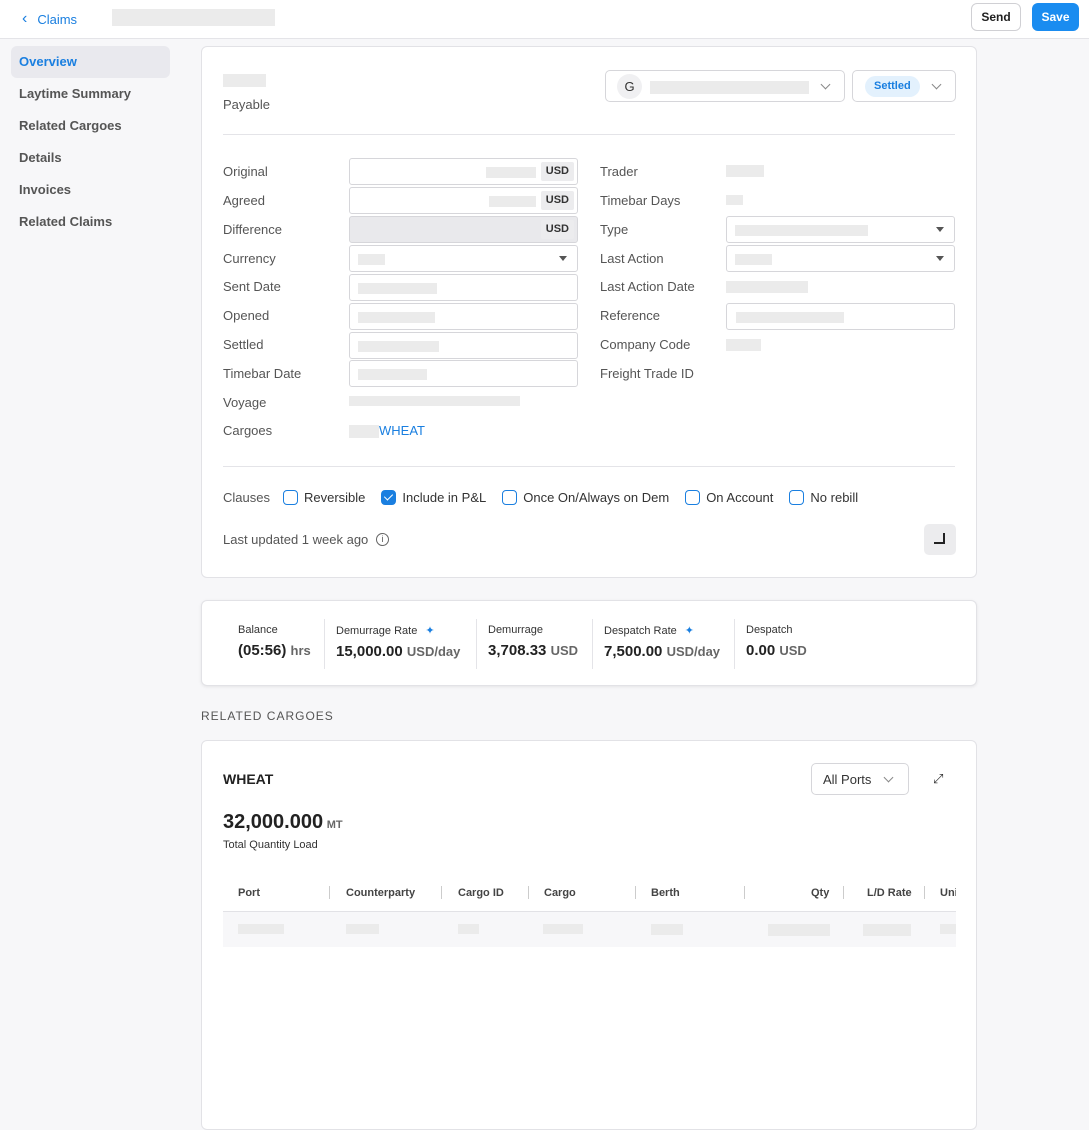 This screenshot has width=1089, height=1130. I want to click on clause-on-account: On Account, so click(729, 497).